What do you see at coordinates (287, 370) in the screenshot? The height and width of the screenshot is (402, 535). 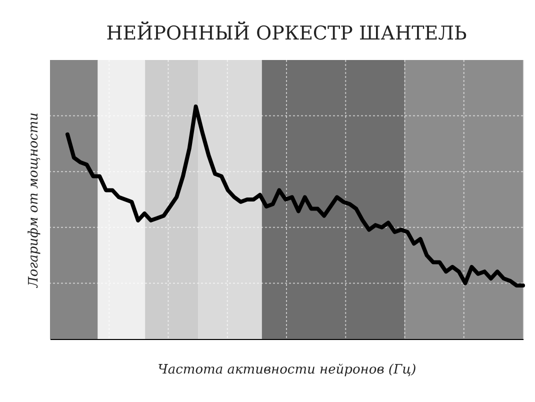 I see `x-axis-title: Частота активности нейронов (Гц)` at bounding box center [287, 370].